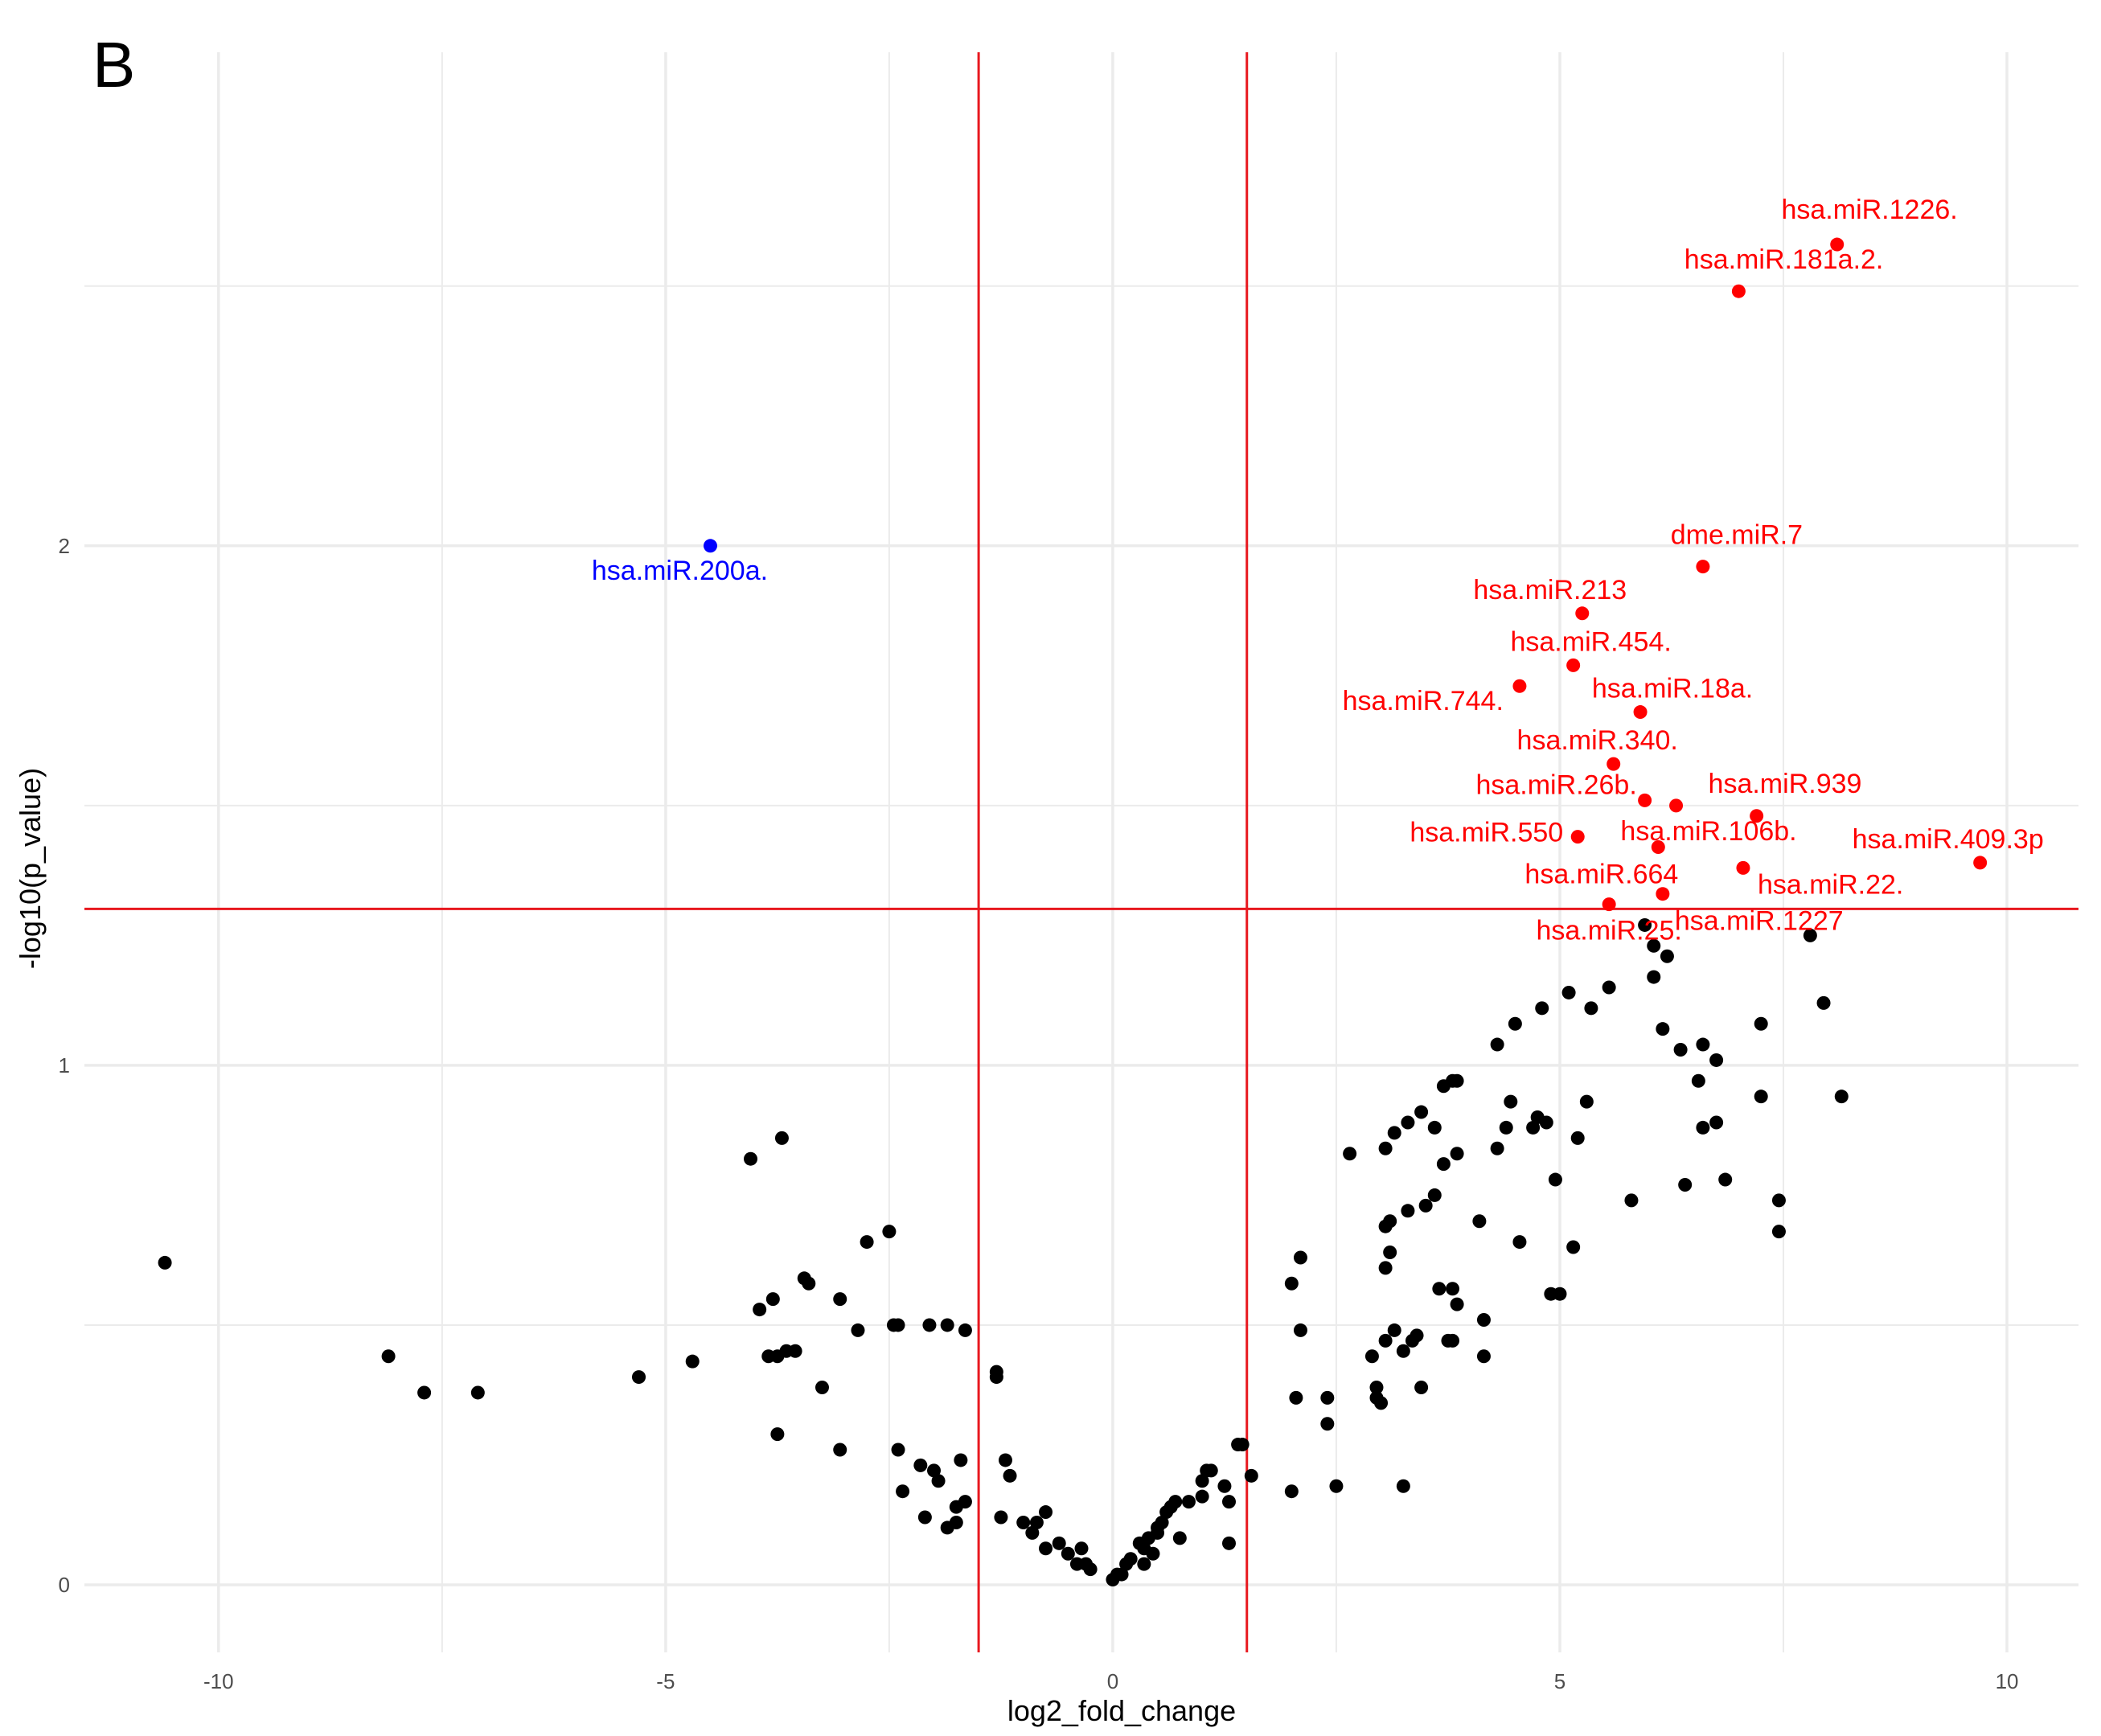  Describe the element at coordinates (1737, 535) in the screenshot. I see `point-label: dme.miR.7` at that location.